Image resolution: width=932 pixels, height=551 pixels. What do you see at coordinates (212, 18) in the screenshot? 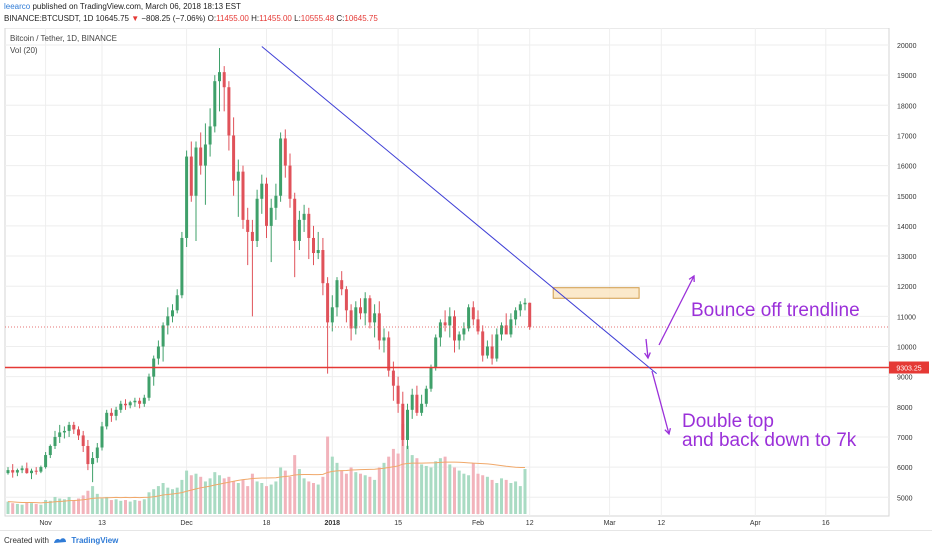
I see `open-label: O:` at bounding box center [212, 18].